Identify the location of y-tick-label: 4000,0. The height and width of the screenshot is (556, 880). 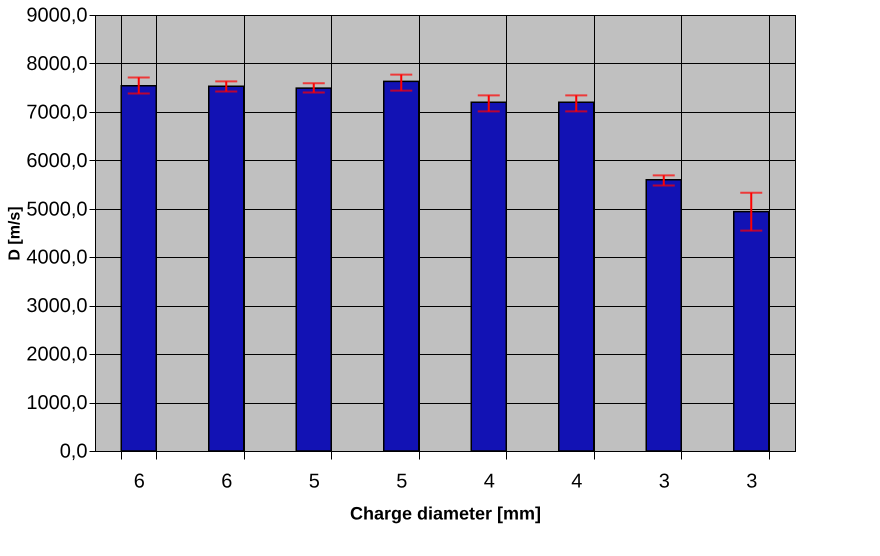
(57, 257).